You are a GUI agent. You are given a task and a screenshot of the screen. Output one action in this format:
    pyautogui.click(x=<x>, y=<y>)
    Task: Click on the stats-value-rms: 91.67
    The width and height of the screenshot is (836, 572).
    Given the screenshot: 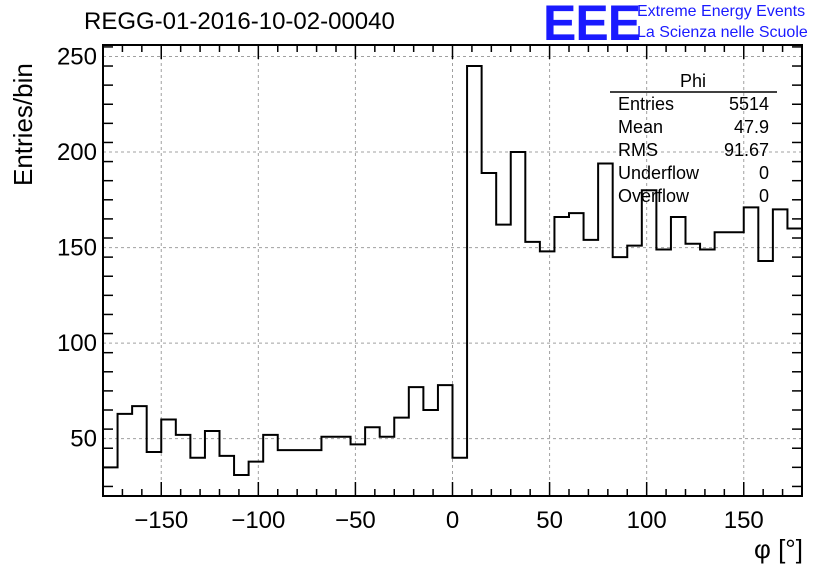 What is the action you would take?
    pyautogui.click(x=746, y=150)
    